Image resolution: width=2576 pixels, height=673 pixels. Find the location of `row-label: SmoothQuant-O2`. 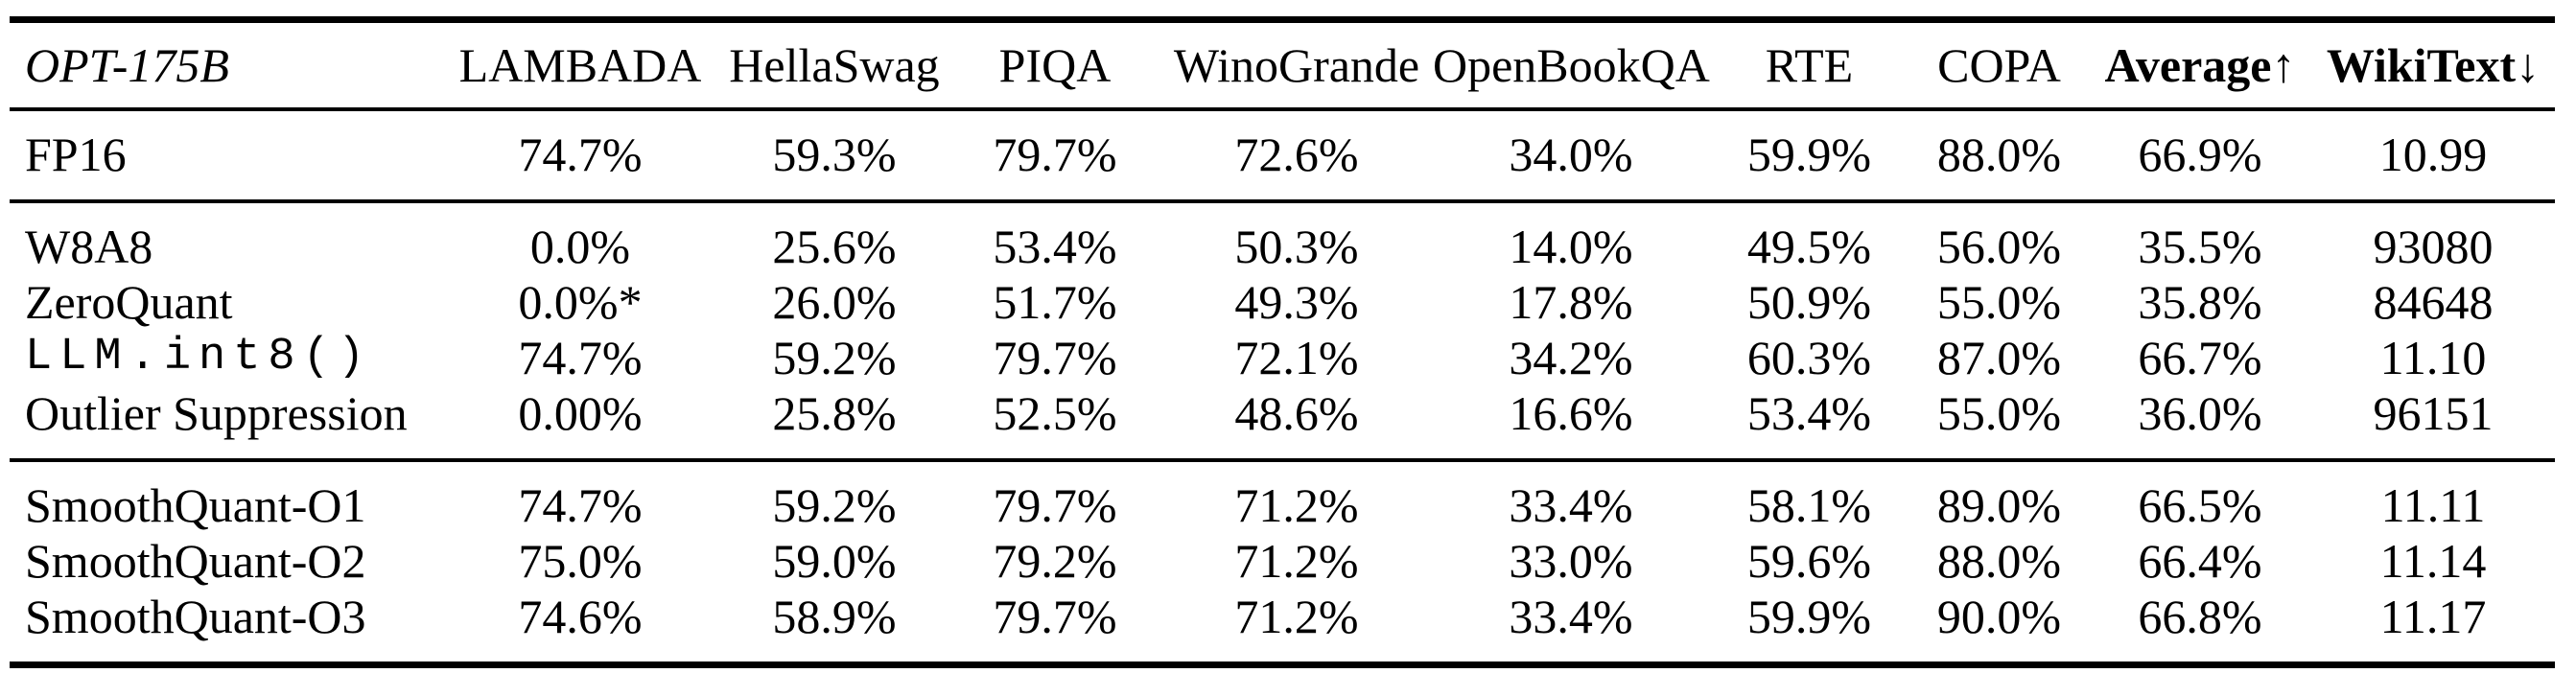

row-label: SmoothQuant-O2 is located at coordinates (195, 561).